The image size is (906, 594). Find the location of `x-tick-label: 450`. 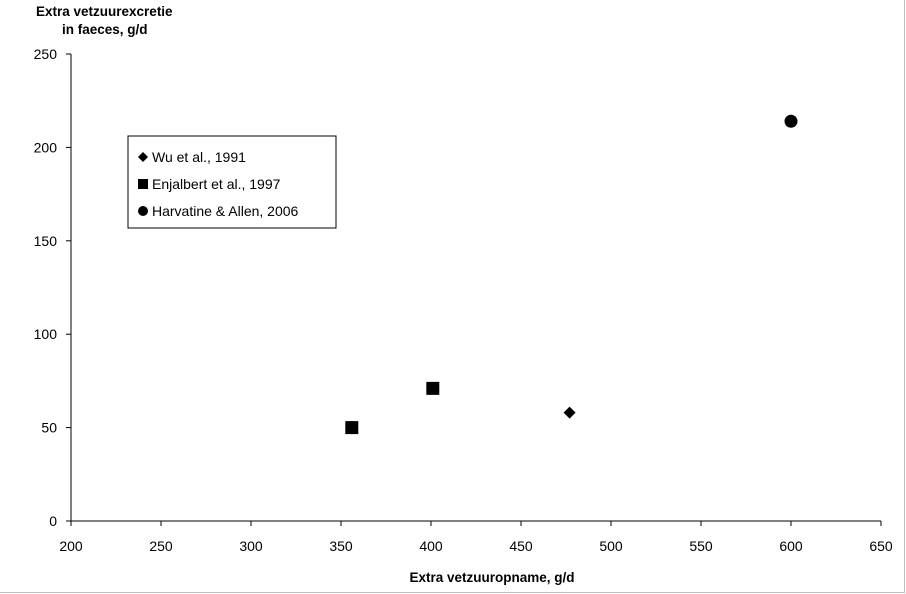

x-tick-label: 450 is located at coordinates (521, 546).